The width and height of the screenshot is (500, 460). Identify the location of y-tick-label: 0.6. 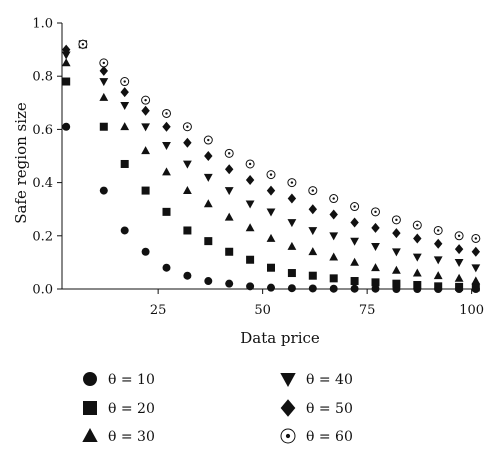
(42, 130).